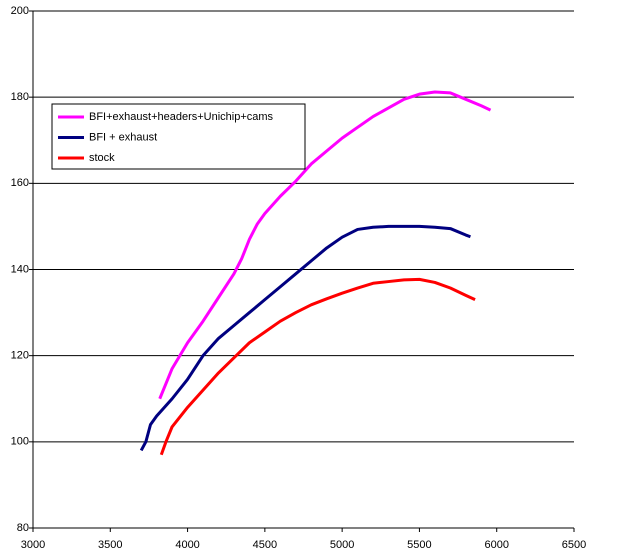 The height and width of the screenshot is (558, 624). I want to click on x-tick-label: 5500, so click(419, 545).